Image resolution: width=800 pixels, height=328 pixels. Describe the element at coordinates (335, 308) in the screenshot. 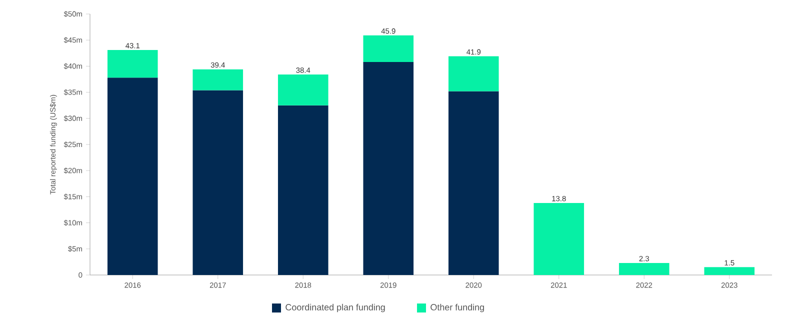

I see `legend-label: Coordinated plan funding` at that location.